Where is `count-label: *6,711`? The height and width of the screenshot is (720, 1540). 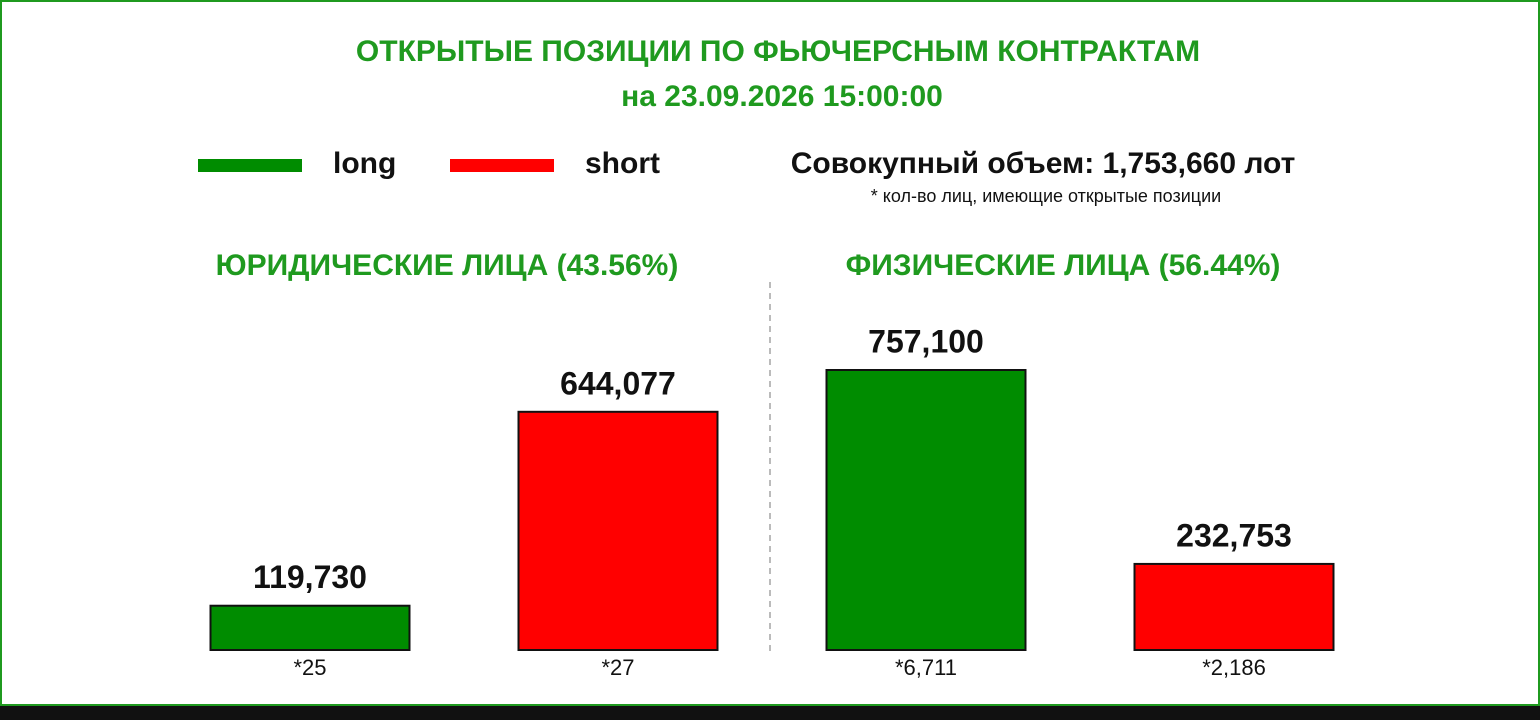 count-label: *6,711 is located at coordinates (926, 667).